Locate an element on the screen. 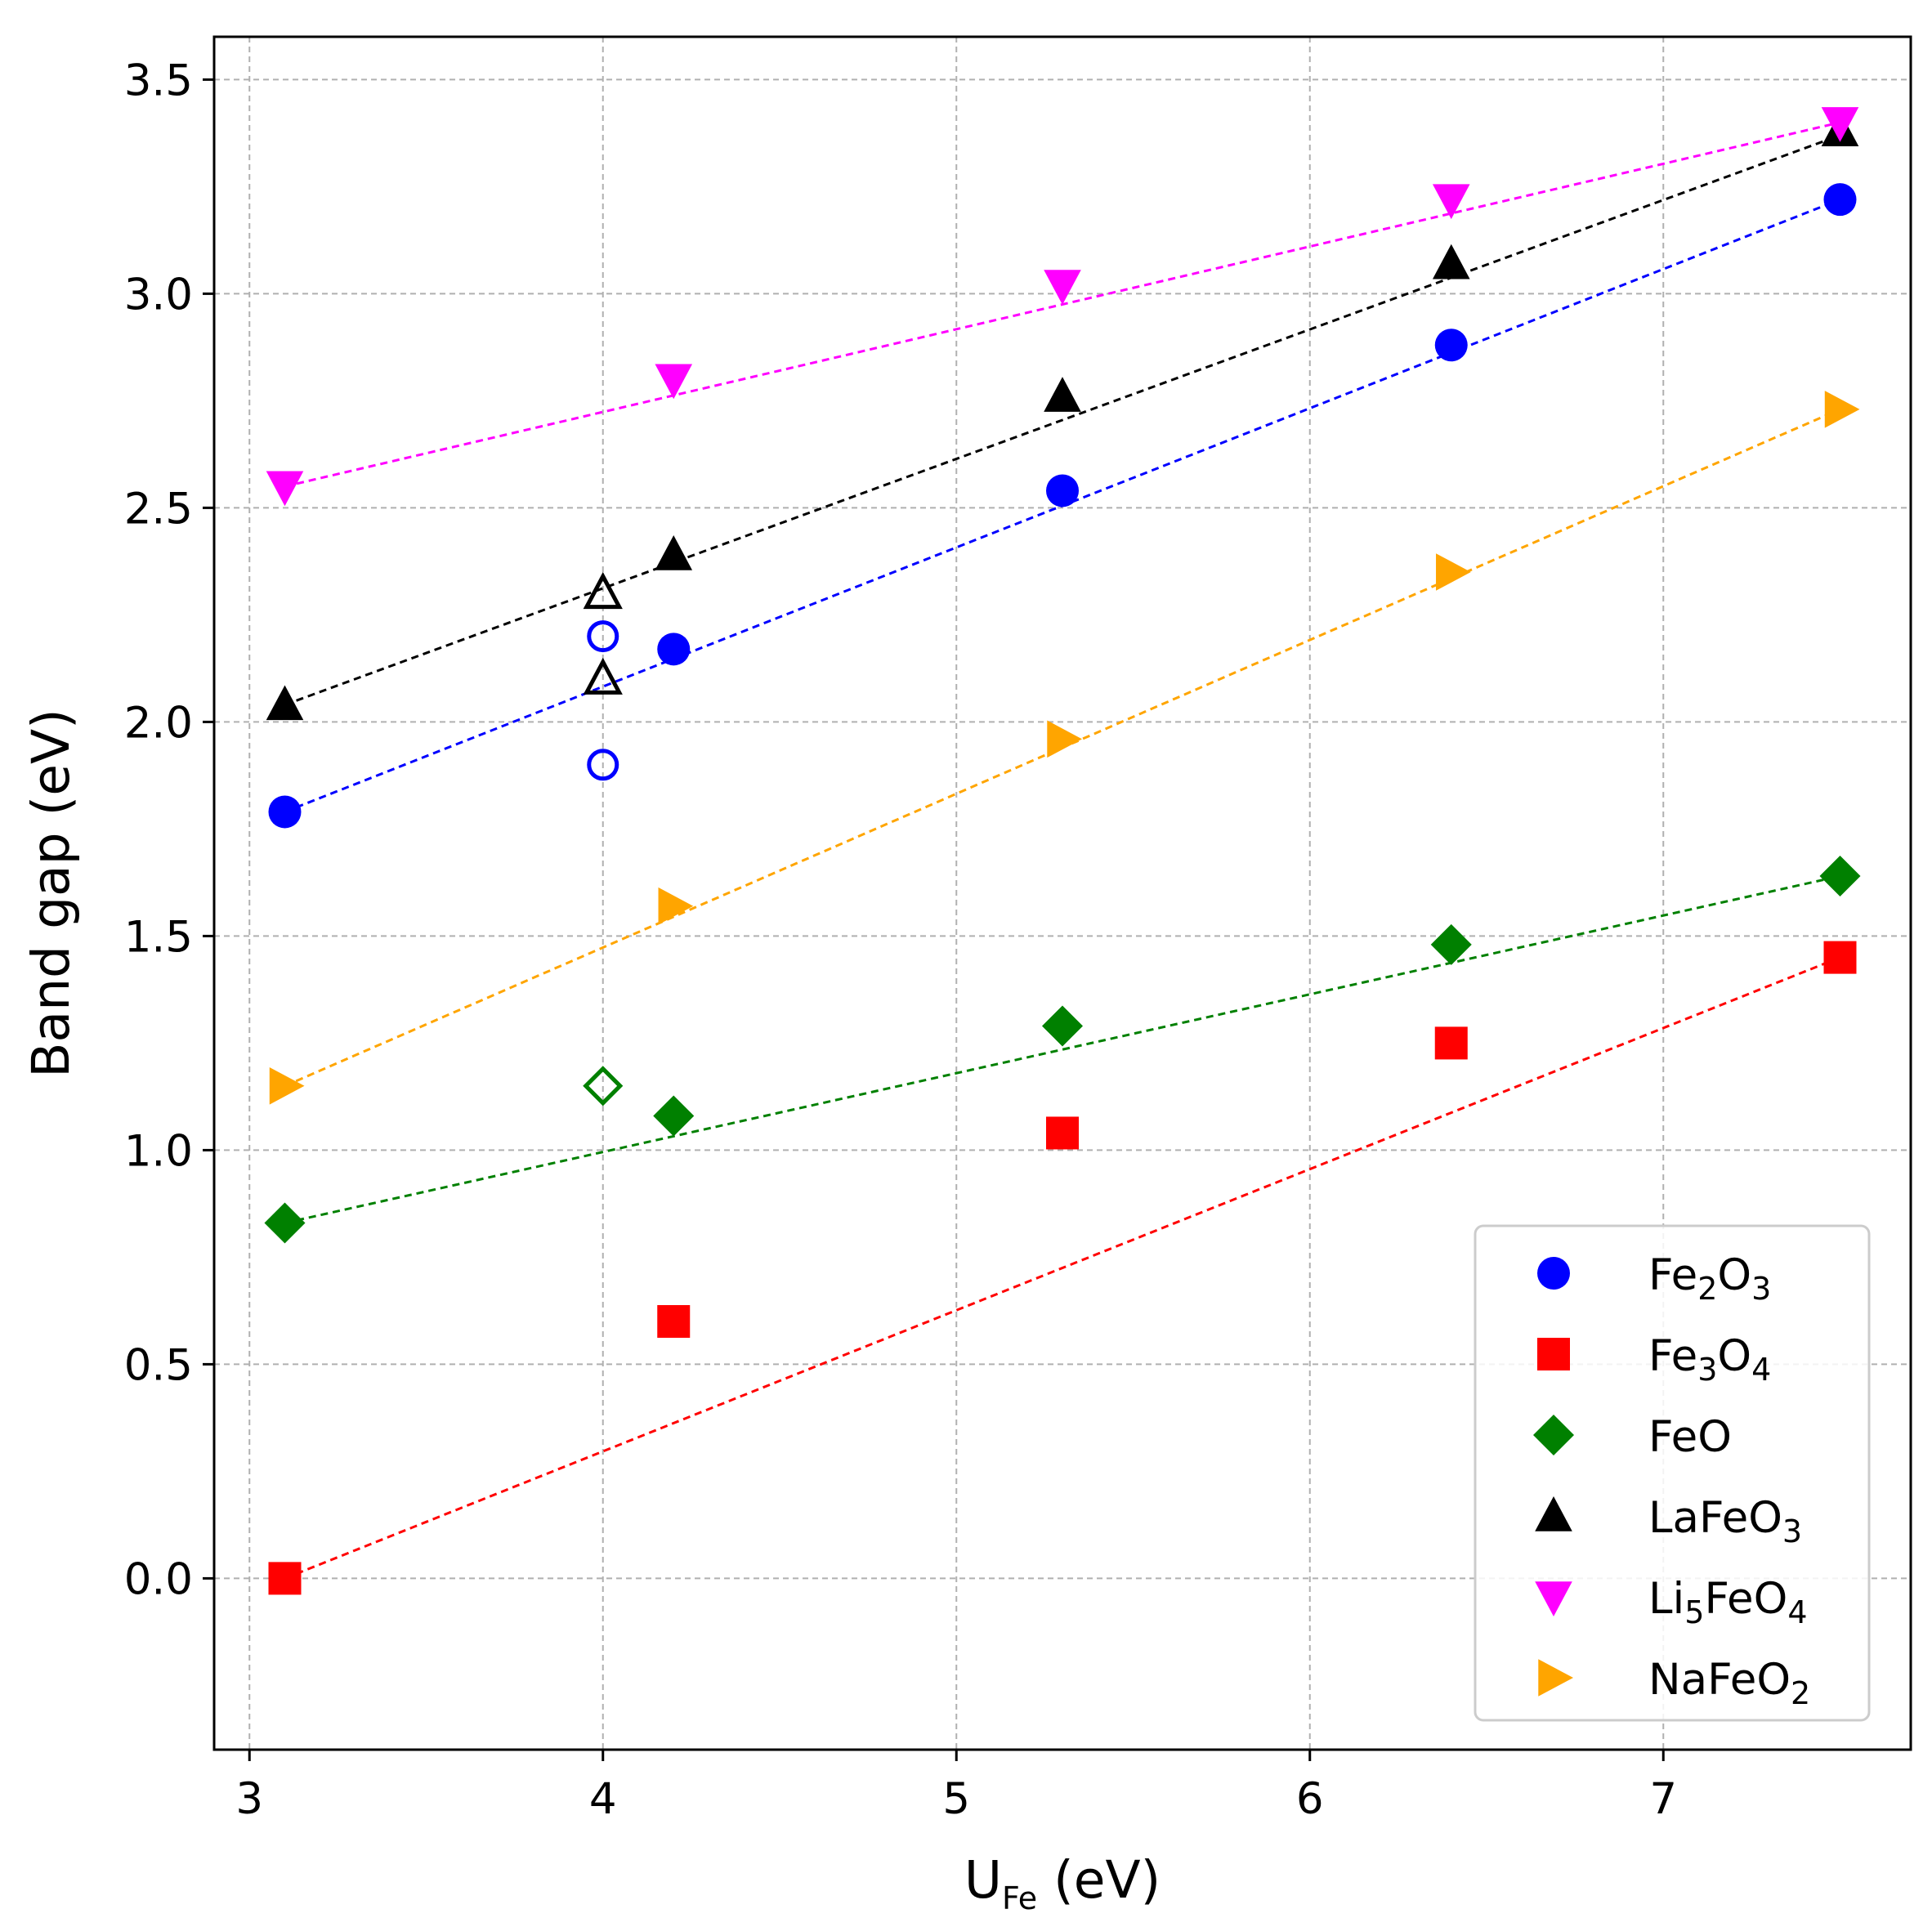 The image size is (1932, 1927). x-tick-label: 4 is located at coordinates (603, 1799).